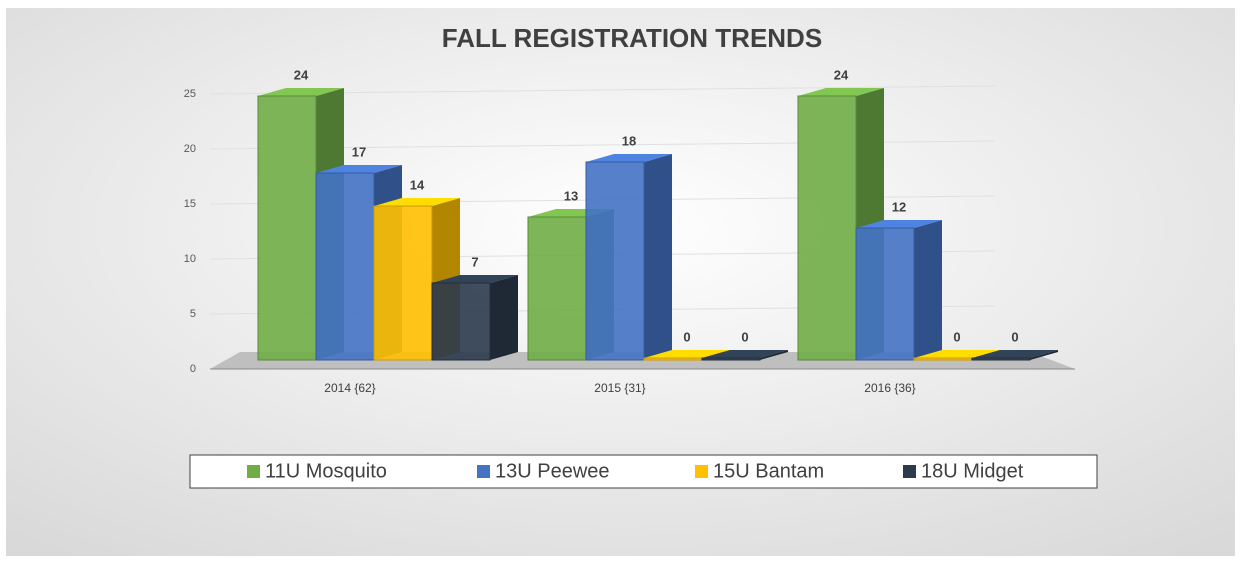  Describe the element at coordinates (417, 184) in the screenshot. I see `data-label: 14` at that location.